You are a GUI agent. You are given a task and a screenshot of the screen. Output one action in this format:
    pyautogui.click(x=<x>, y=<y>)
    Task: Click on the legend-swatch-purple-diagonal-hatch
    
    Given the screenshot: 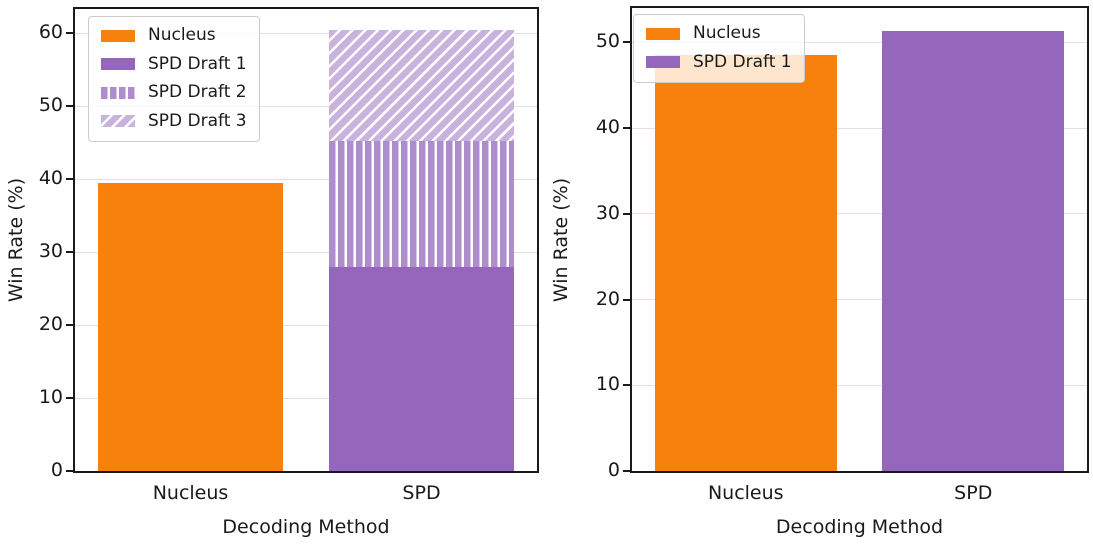 What is the action you would take?
    pyautogui.click(x=118, y=121)
    